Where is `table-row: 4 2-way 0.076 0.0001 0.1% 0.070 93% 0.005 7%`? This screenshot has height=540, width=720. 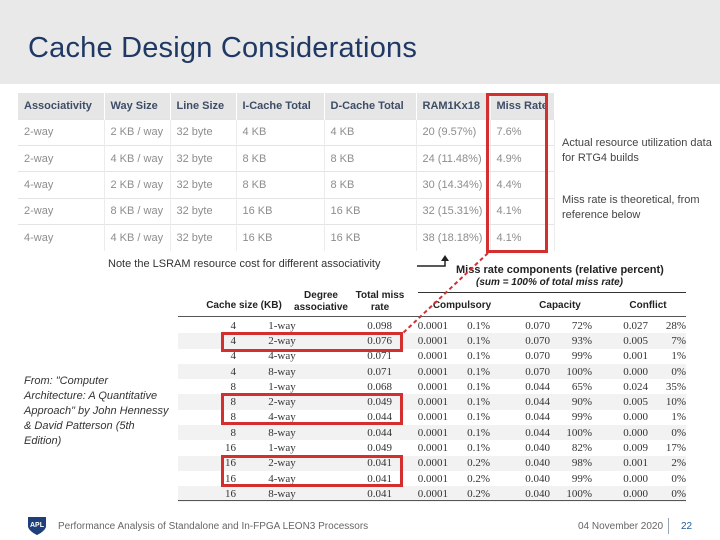
table-row: 4 2-way 0.076 0.0001 0.1% 0.070 93% 0.005 7% is located at coordinates (432, 341).